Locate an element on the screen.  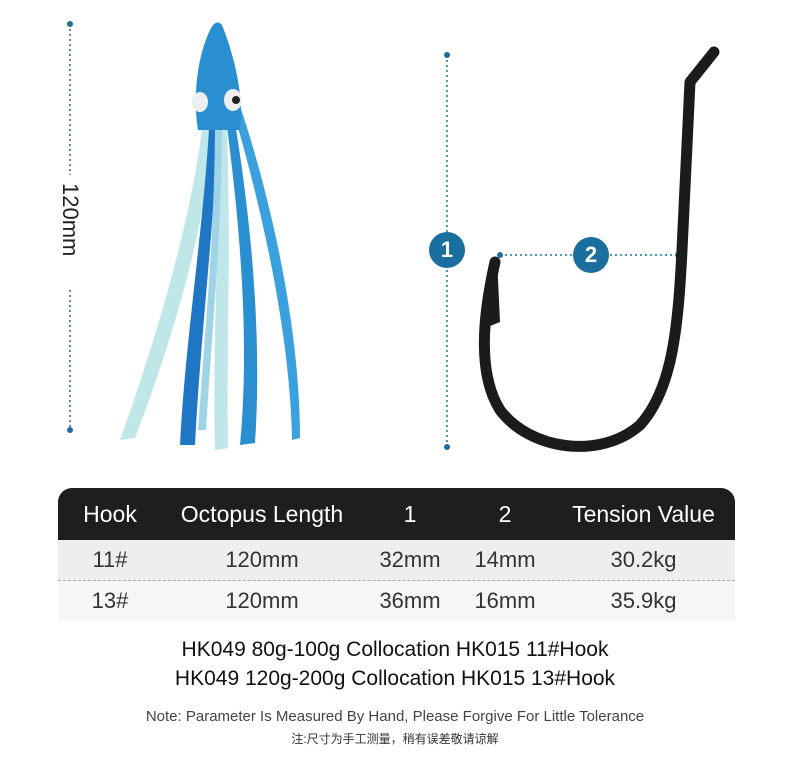
table-row: 11# 120mm 32mm 14mm 30.2kg is located at coordinates (396, 560).